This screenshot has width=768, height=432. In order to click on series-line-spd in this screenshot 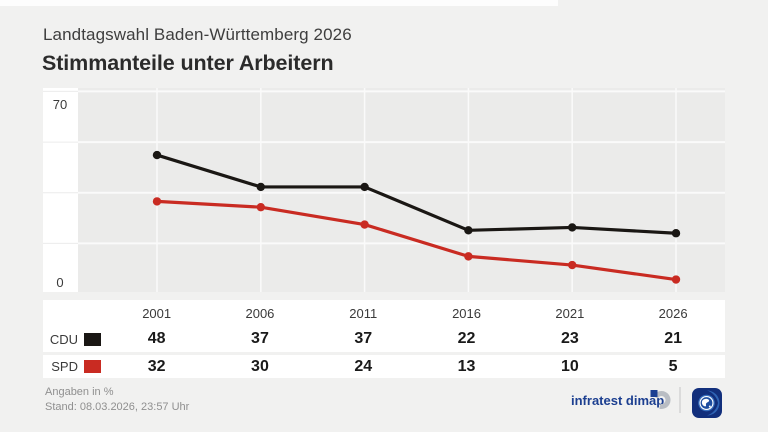, I will do `click(416, 240)`.